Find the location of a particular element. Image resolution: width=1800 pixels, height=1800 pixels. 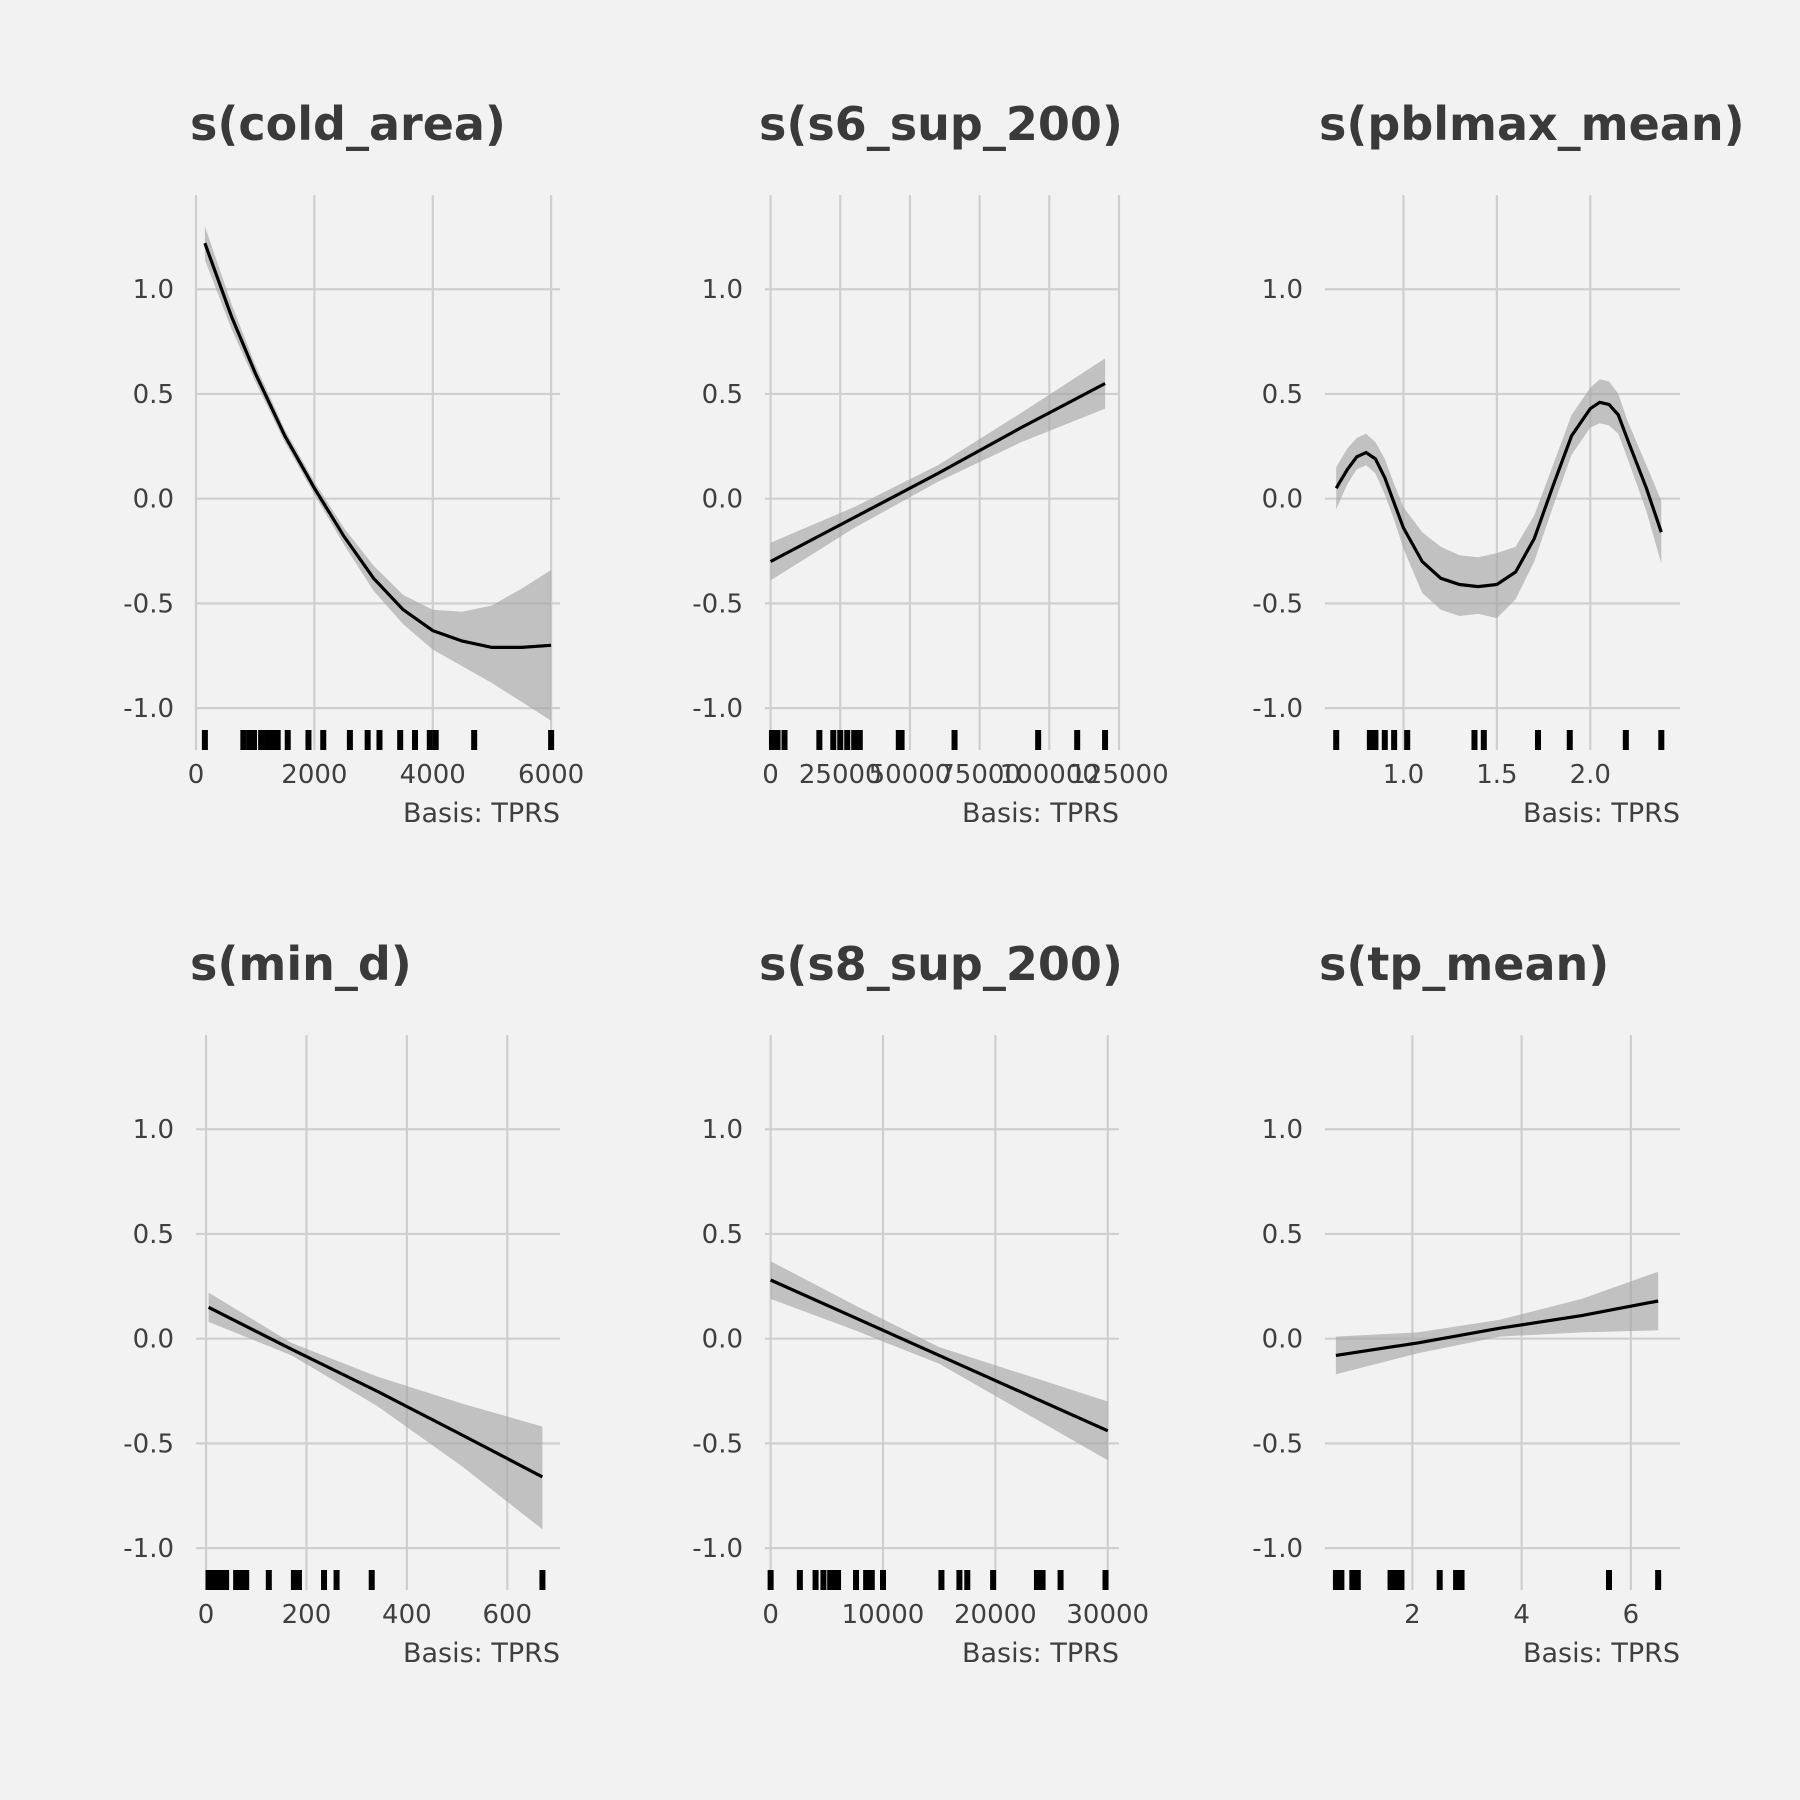

x-tick-label: 50000 is located at coordinates (910, 775).